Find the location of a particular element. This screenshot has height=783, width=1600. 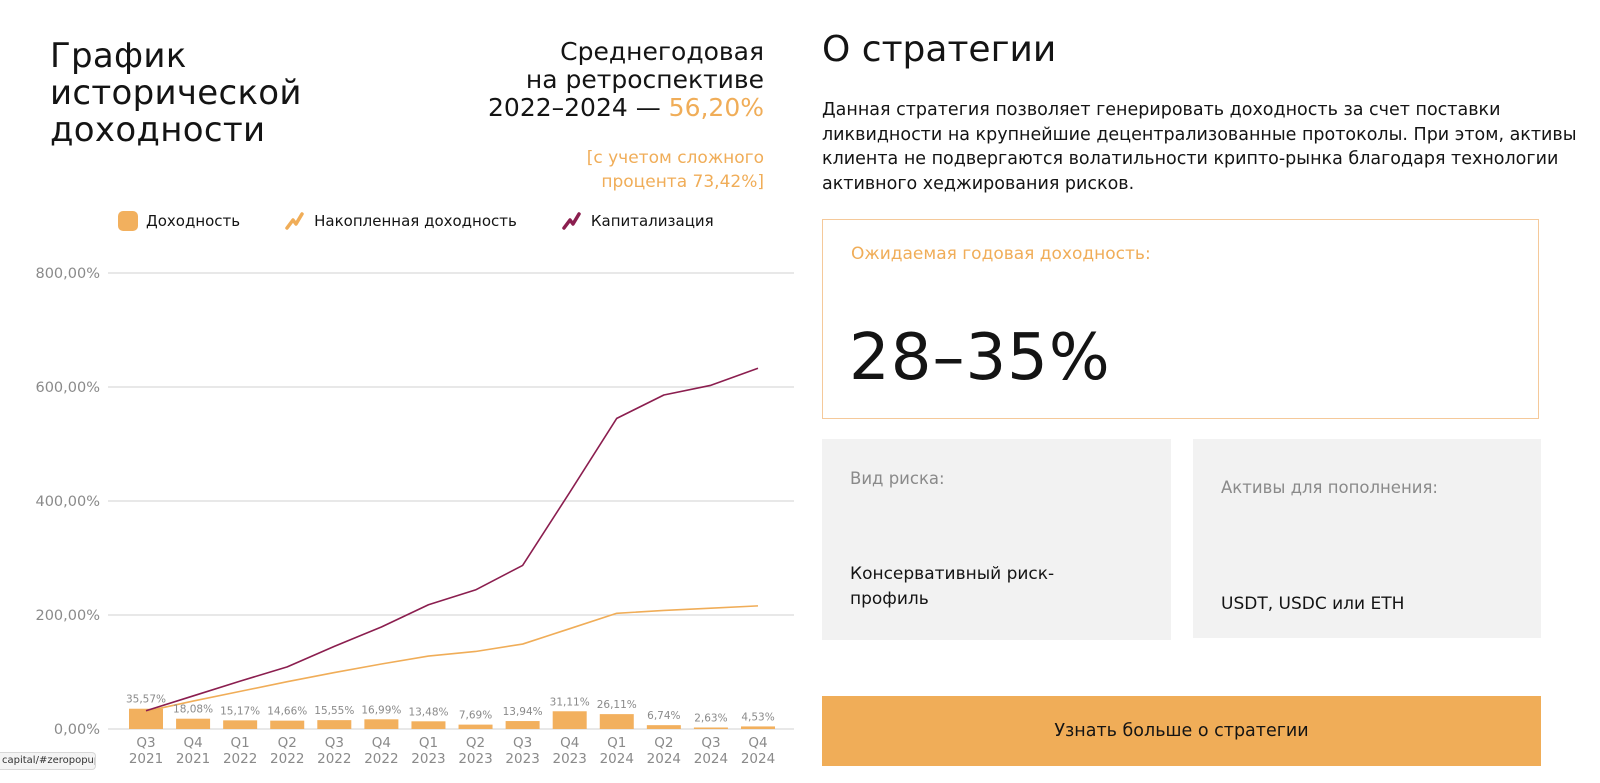

legend-item-income: Доходность is located at coordinates (179, 221).